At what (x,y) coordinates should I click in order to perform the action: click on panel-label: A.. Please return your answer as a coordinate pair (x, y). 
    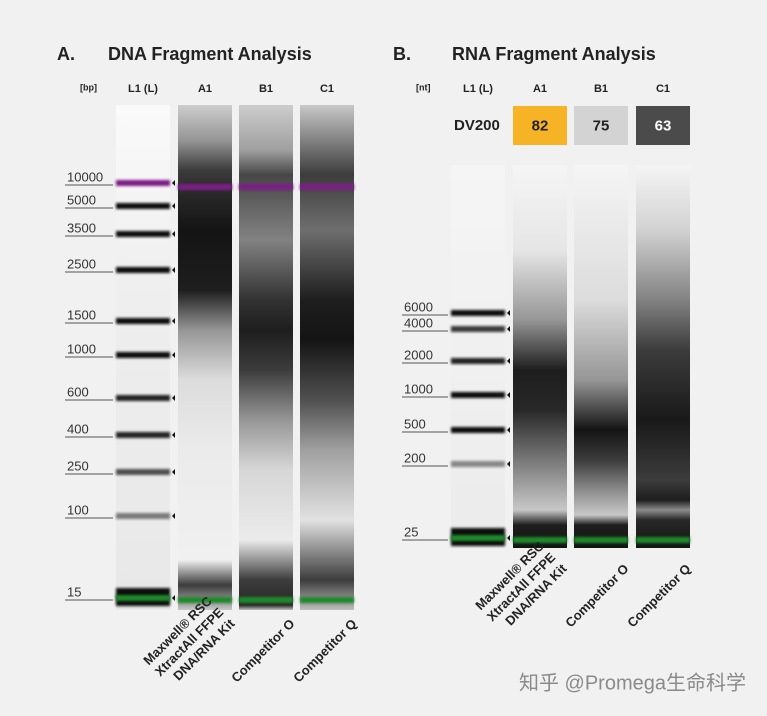
    Looking at the image, I should click on (66, 54).